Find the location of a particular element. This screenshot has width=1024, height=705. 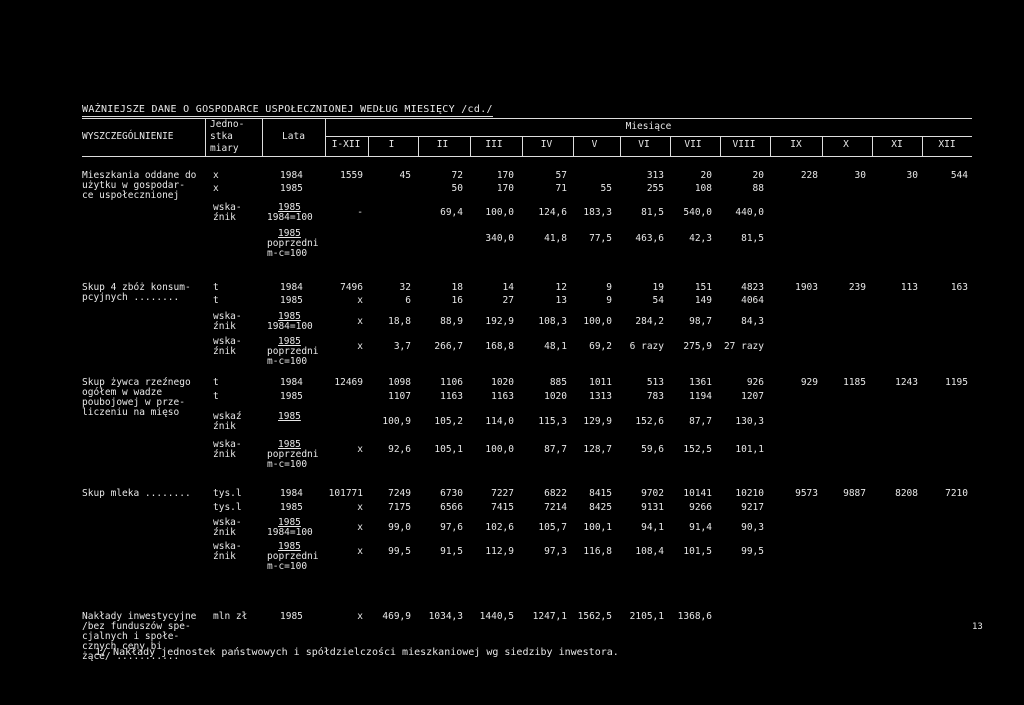

table-cell: 152,5 is located at coordinates (697, 449).